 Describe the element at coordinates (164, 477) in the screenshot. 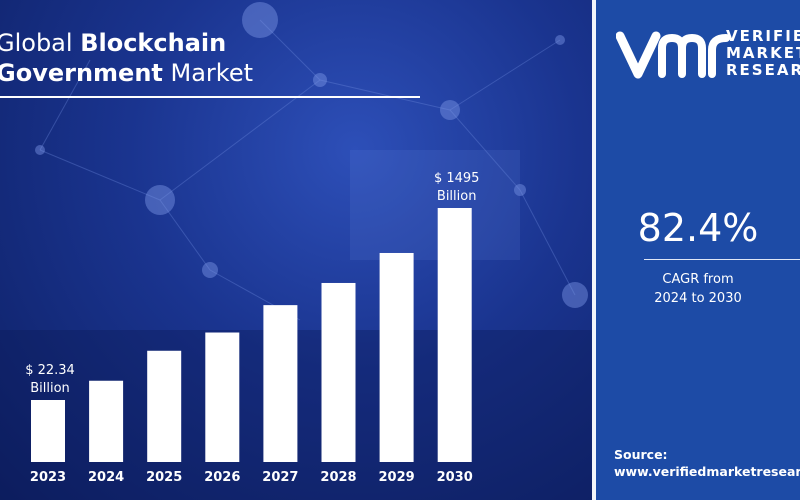

I see `x-tick-label: 2025` at that location.